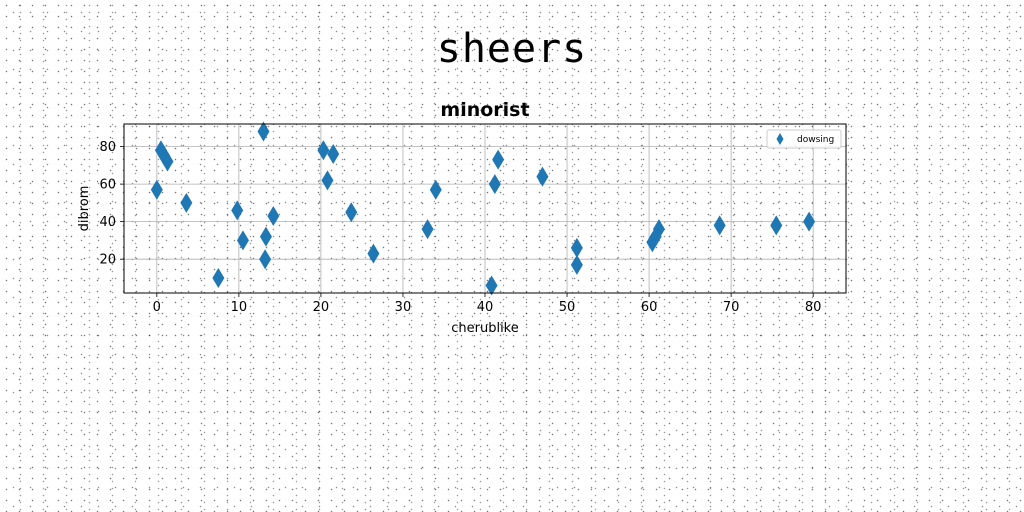 The height and width of the screenshot is (512, 1024). I want to click on figure-title: sheers, so click(512, 49).